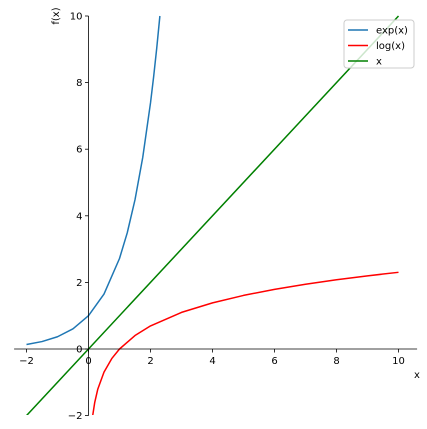  I want to click on y-axis-label: f(x), so click(56, 15).